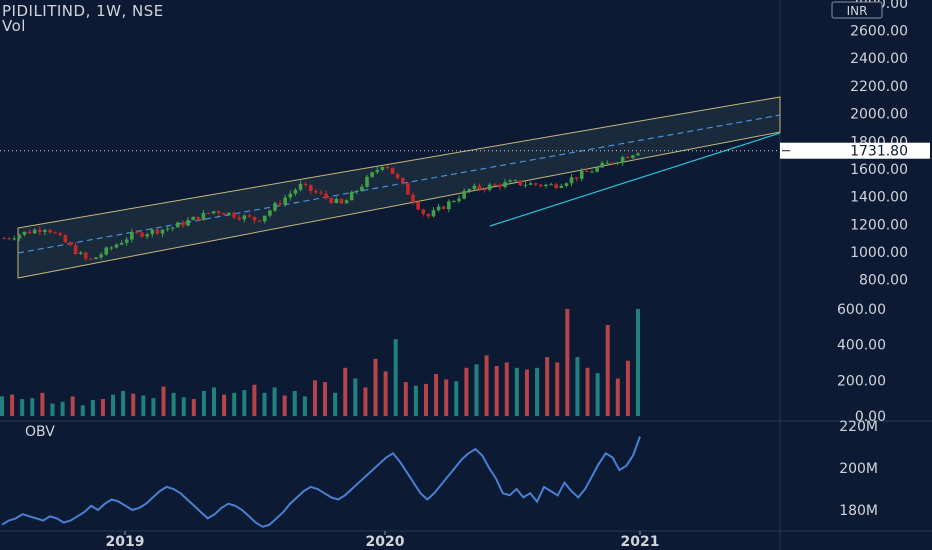  I want to click on obv-label: OBV, so click(40, 432).